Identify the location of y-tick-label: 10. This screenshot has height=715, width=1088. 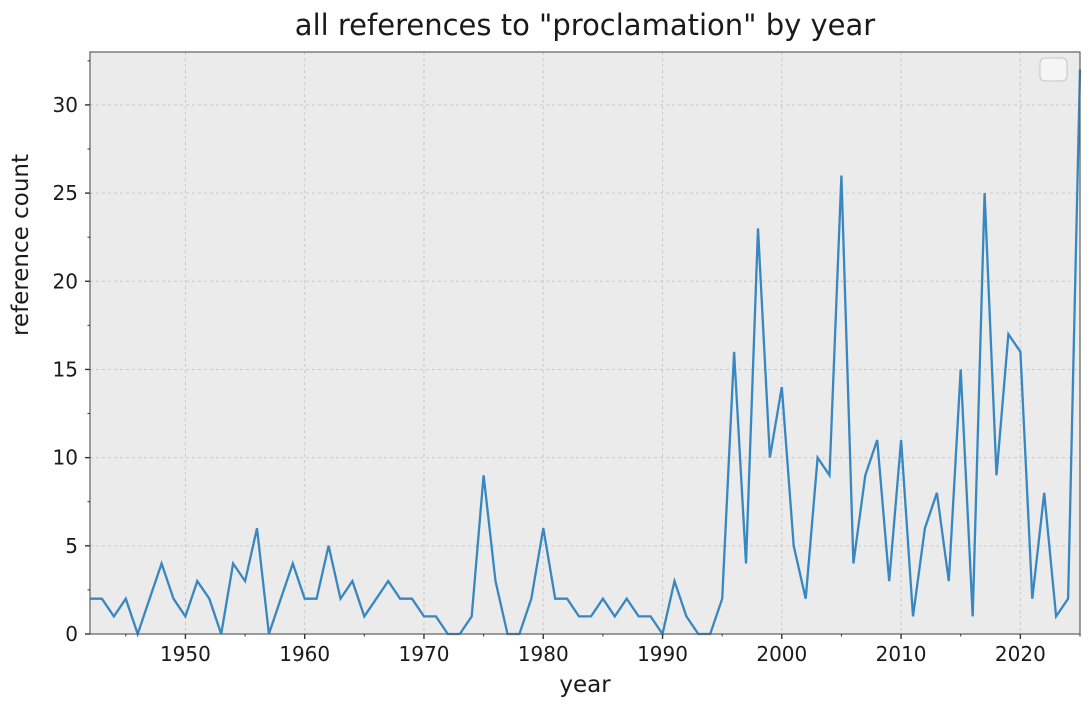
(65, 458).